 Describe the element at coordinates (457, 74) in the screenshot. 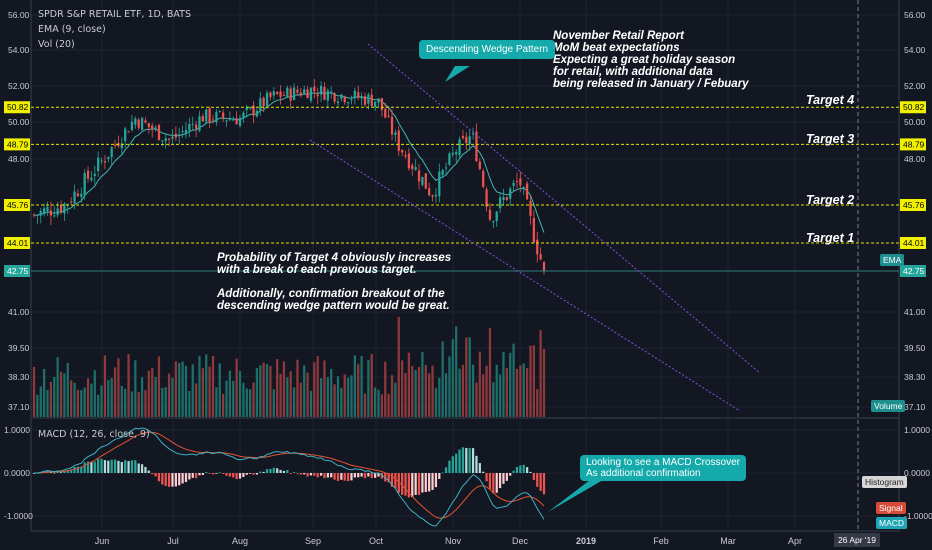

I see `wedge-callout-pointer` at that location.